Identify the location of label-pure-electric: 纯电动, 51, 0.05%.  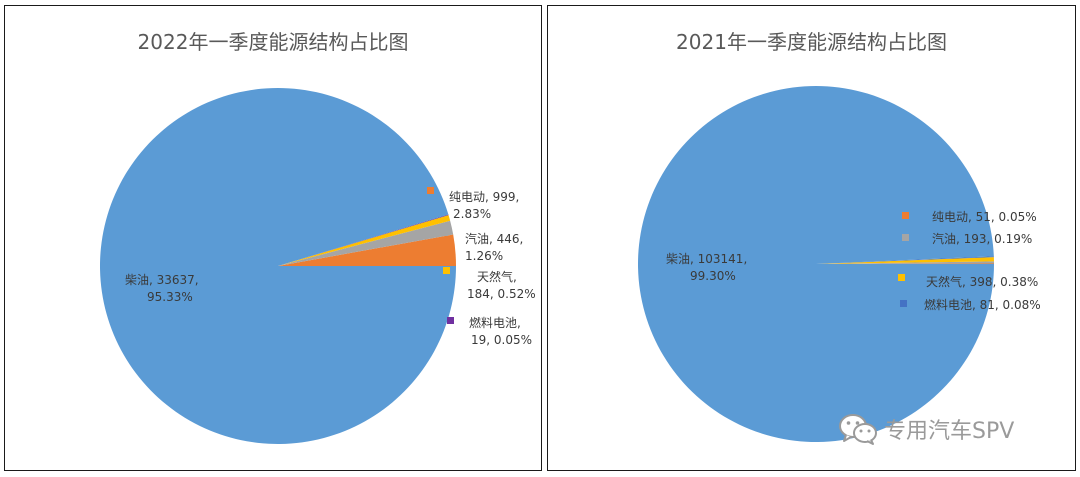
(984, 217).